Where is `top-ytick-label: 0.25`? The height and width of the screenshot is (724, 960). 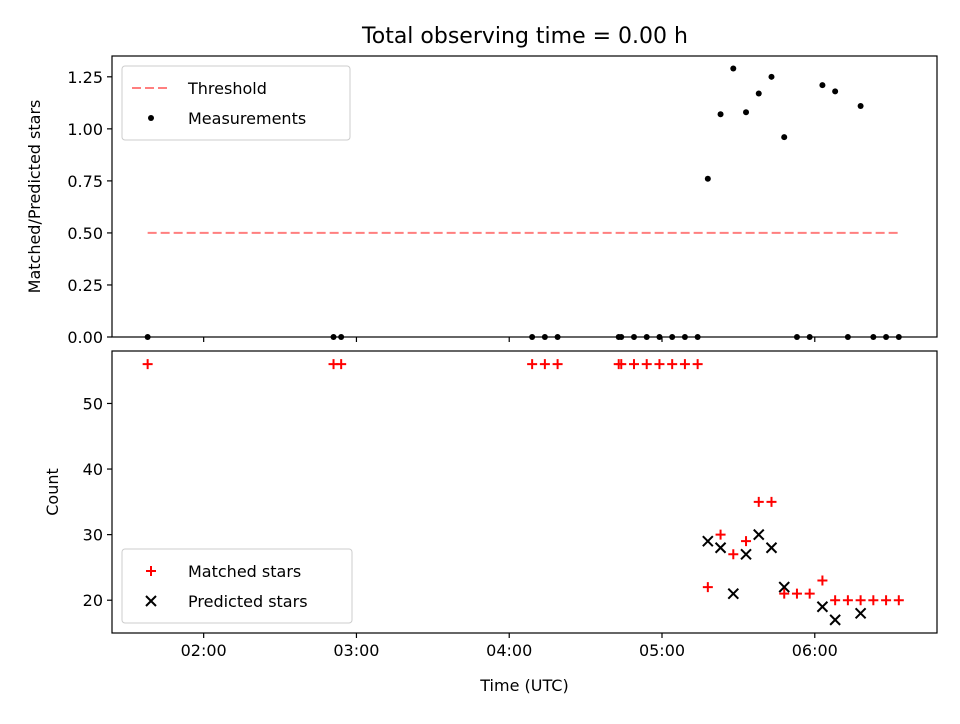
top-ytick-label: 0.25 is located at coordinates (85, 285).